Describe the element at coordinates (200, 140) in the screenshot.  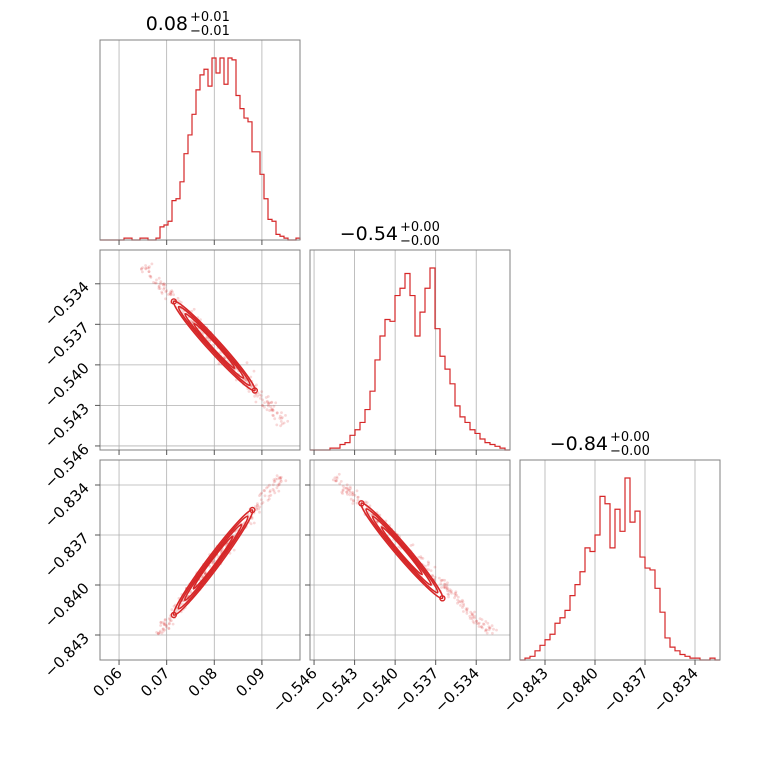
I see `panel-frame` at that location.